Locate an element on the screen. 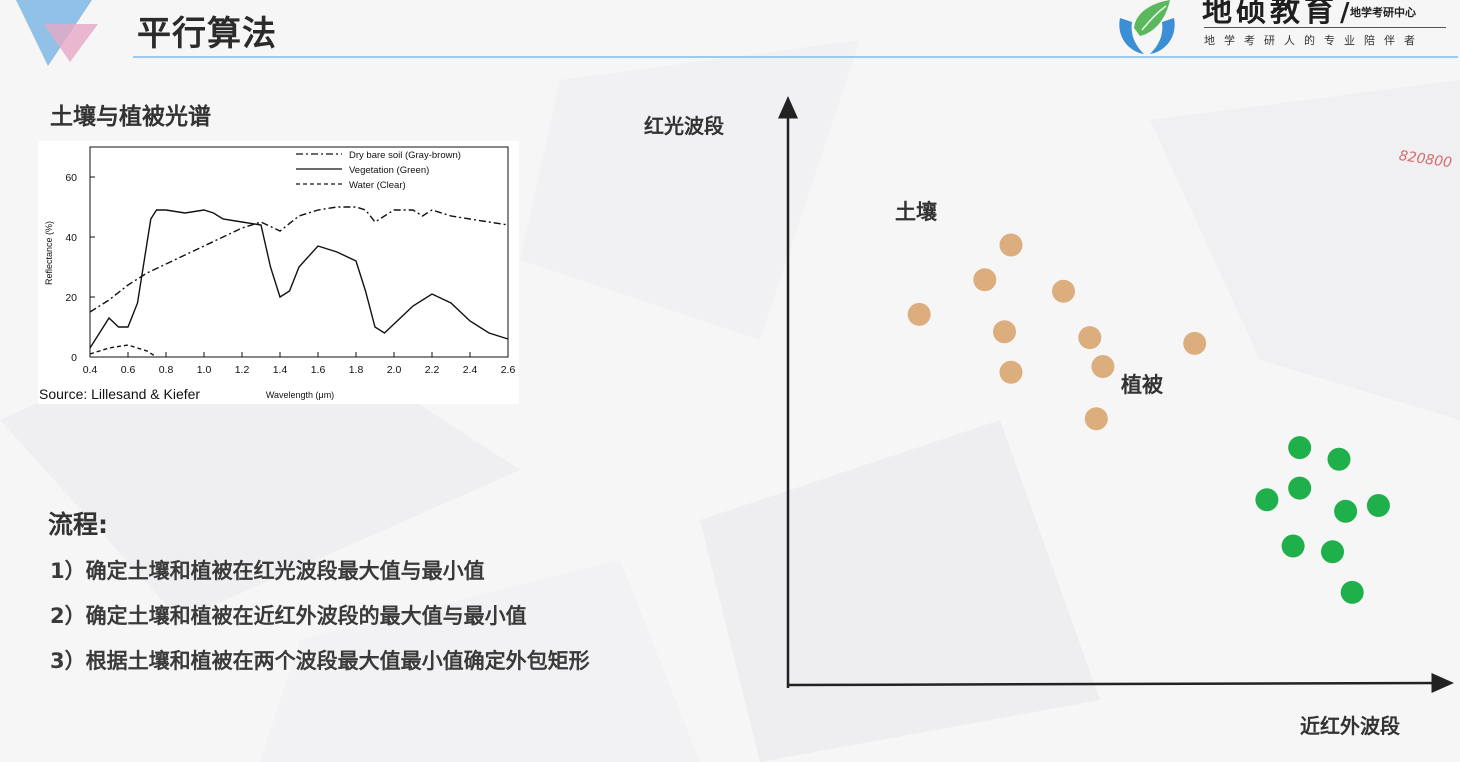  scatter-y-axis-label: 红光波段 is located at coordinates (684, 126).